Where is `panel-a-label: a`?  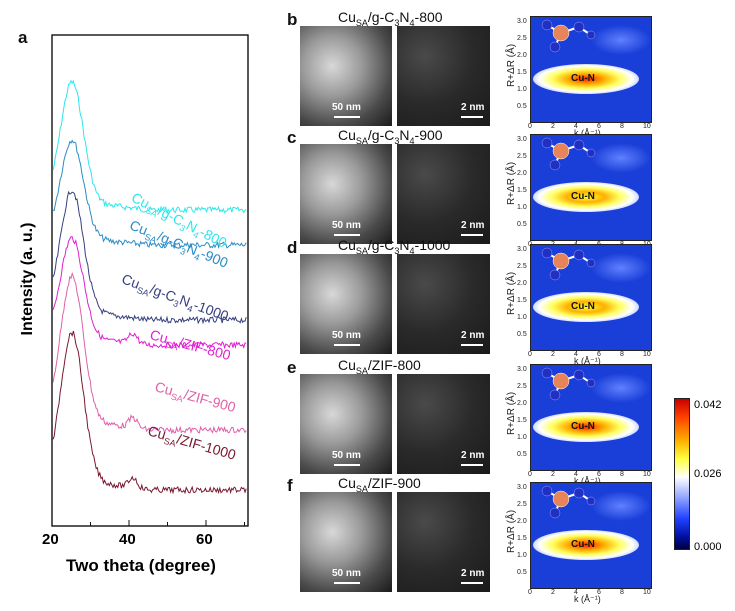
panel-a-label: a is located at coordinates (23, 37).